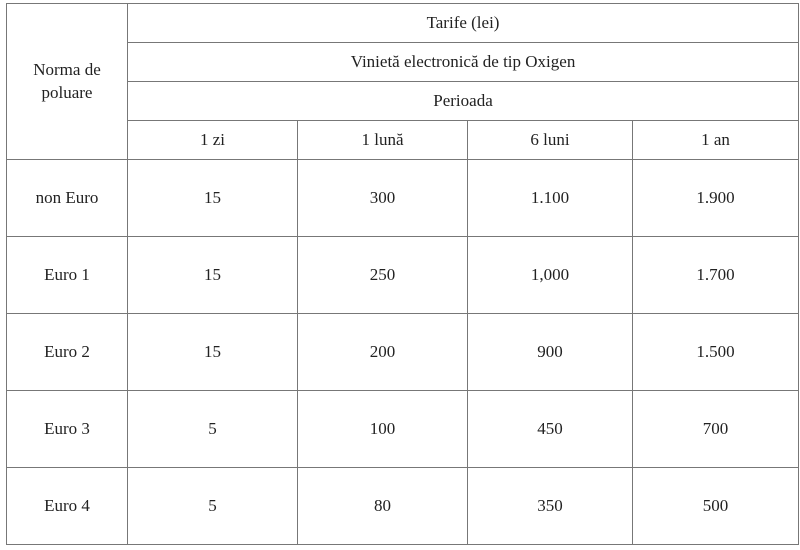 This screenshot has height=550, width=800. Describe the element at coordinates (67, 275) in the screenshot. I see `pollution-norm: Euro 1` at that location.